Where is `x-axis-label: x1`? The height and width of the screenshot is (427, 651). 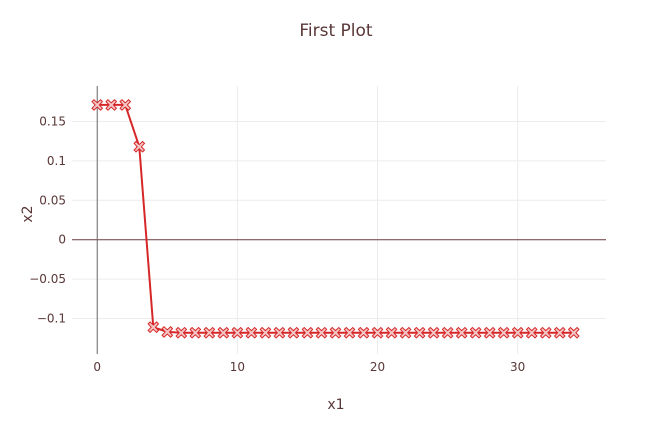 x-axis-label: x1 is located at coordinates (335, 405).